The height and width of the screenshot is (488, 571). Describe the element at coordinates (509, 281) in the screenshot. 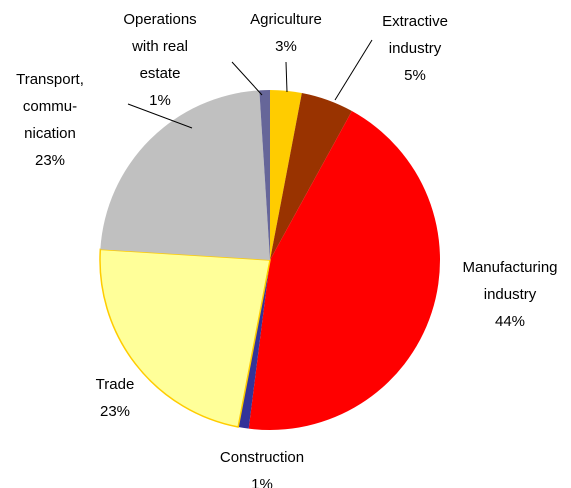

I see `slice-label: Manufacturing industry` at that location.